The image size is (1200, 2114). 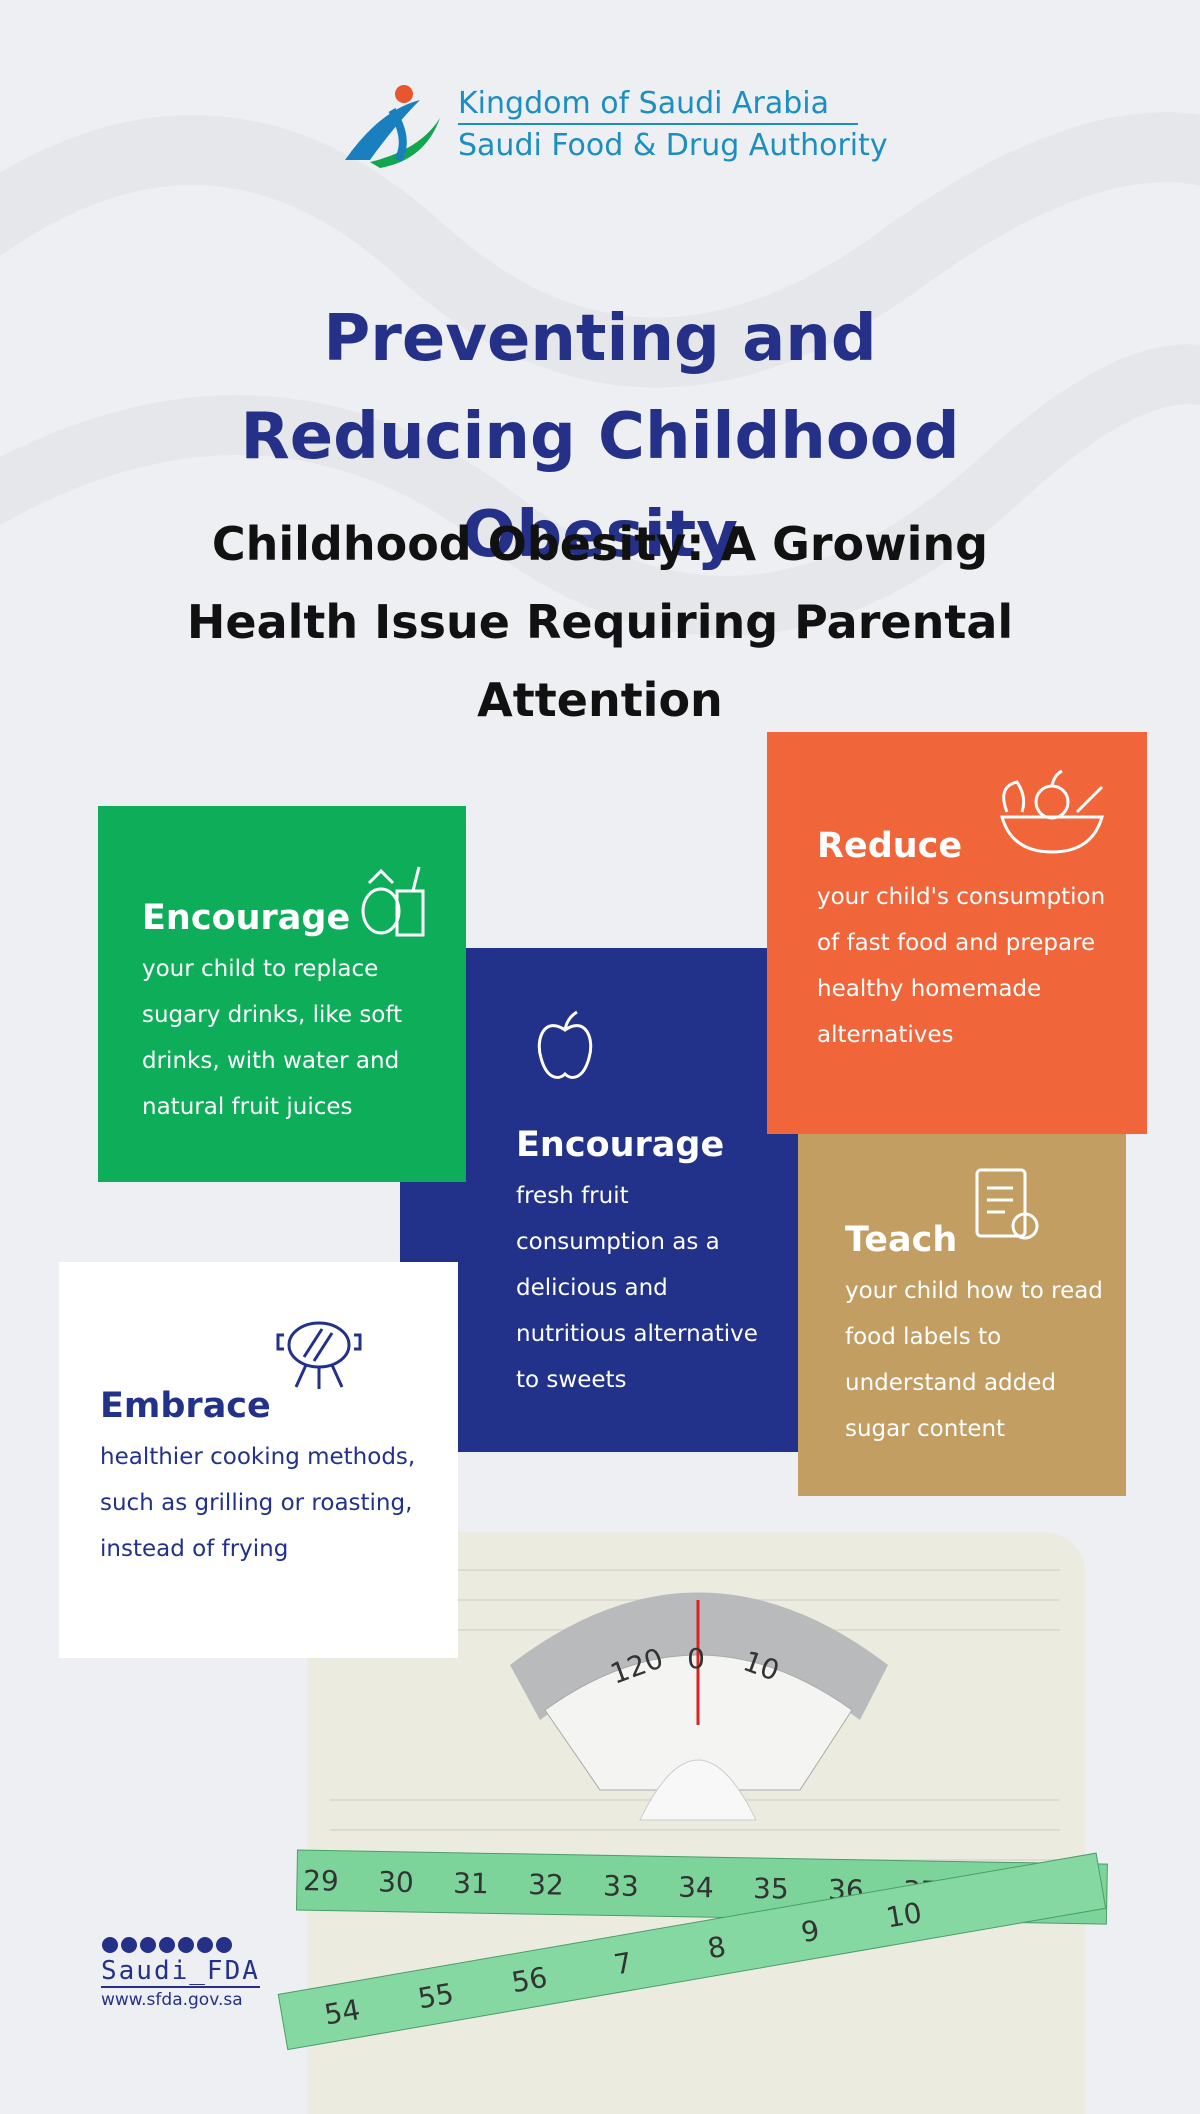 I want to click on scale-number: 32, so click(x=546, y=1885).